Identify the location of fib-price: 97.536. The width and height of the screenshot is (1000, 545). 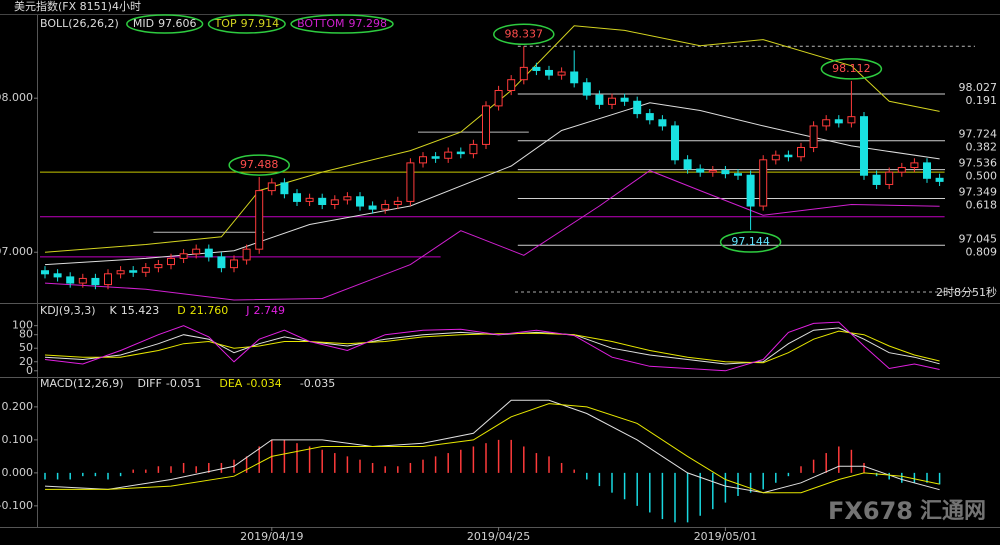
(978, 163).